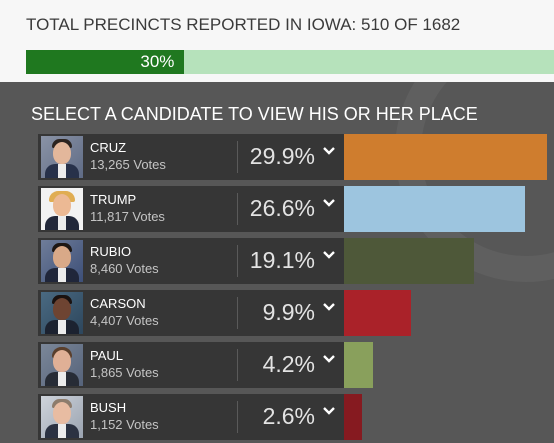  I want to click on candidate-name: RUBIO, so click(111, 251).